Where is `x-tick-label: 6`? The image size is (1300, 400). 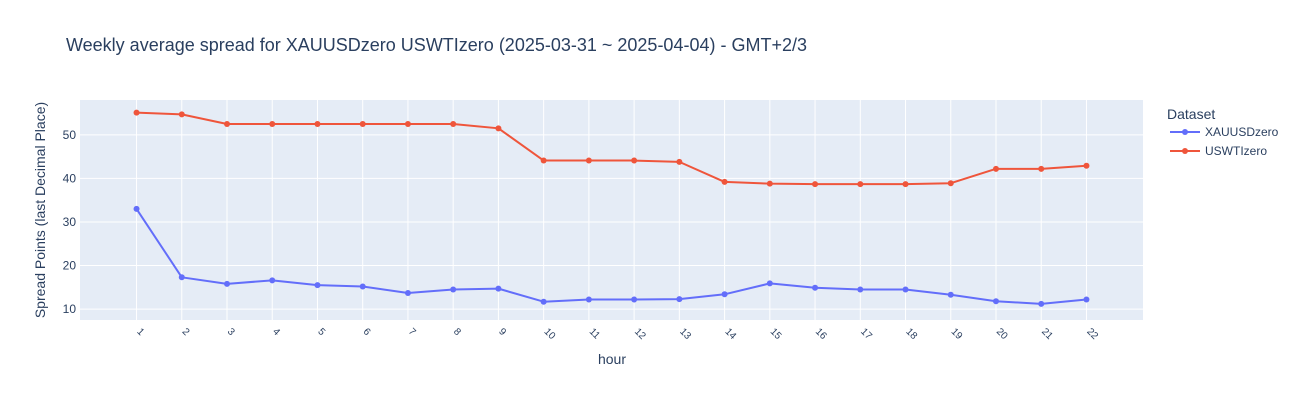
x-tick-label: 6 is located at coordinates (367, 332).